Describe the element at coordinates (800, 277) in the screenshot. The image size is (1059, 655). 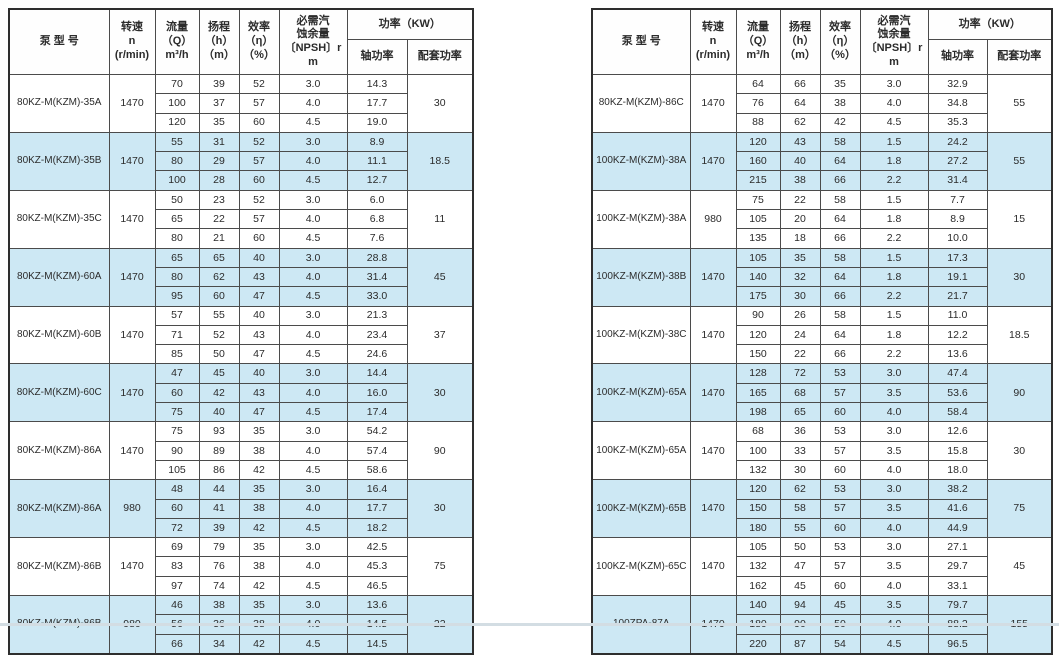
I see `head-cell: 32` at that location.